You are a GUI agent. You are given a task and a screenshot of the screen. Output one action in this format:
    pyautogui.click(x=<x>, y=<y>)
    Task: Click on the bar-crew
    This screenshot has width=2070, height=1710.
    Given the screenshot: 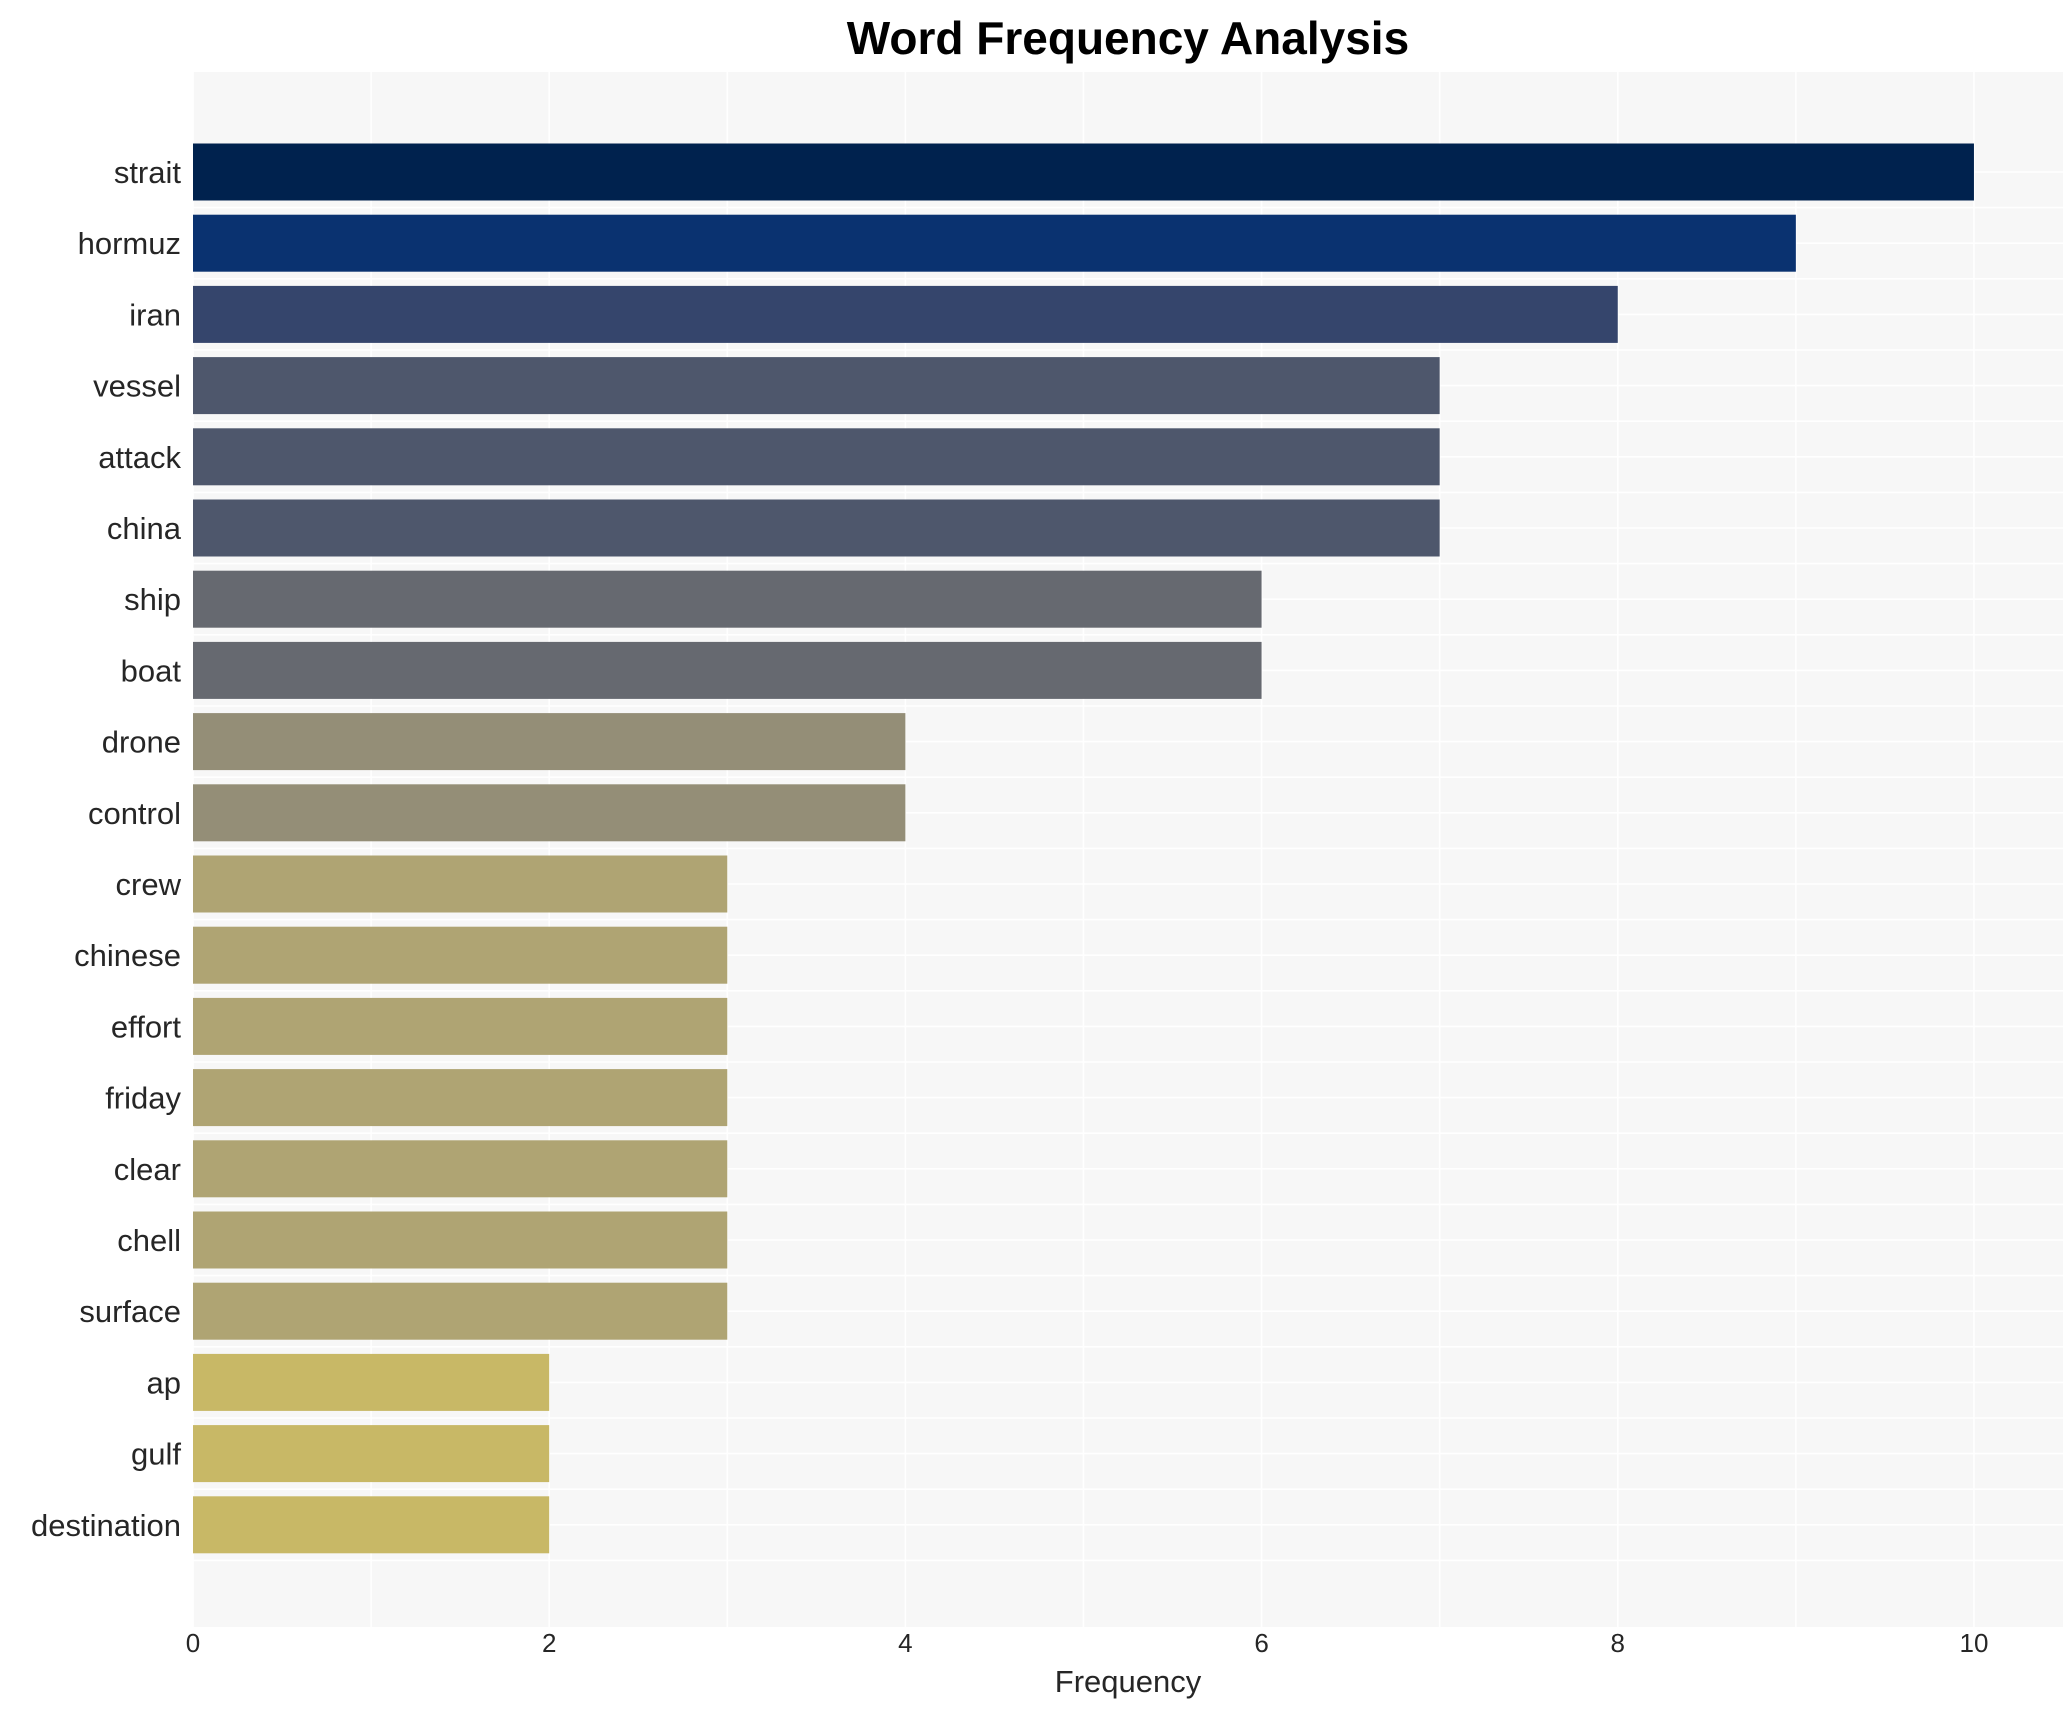 What is the action you would take?
    pyautogui.click(x=460, y=884)
    